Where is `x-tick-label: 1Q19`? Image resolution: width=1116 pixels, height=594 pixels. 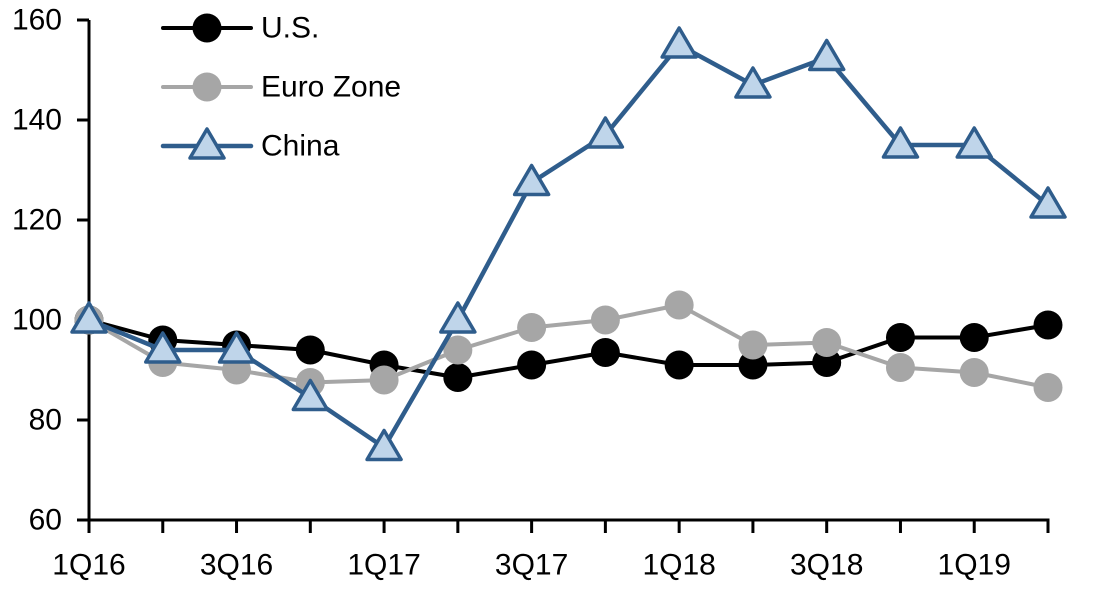 x-tick-label: 1Q19 is located at coordinates (974, 565).